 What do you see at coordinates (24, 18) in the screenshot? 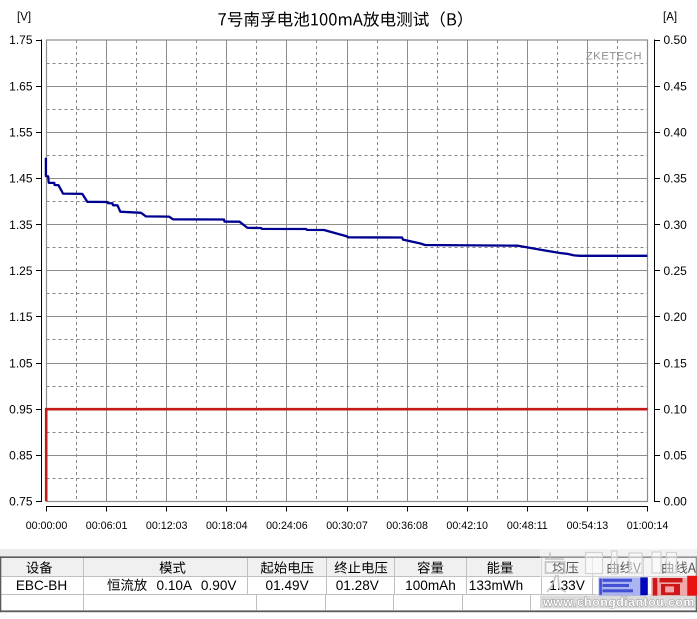
I see `svg-text: [V]` at bounding box center [24, 18].